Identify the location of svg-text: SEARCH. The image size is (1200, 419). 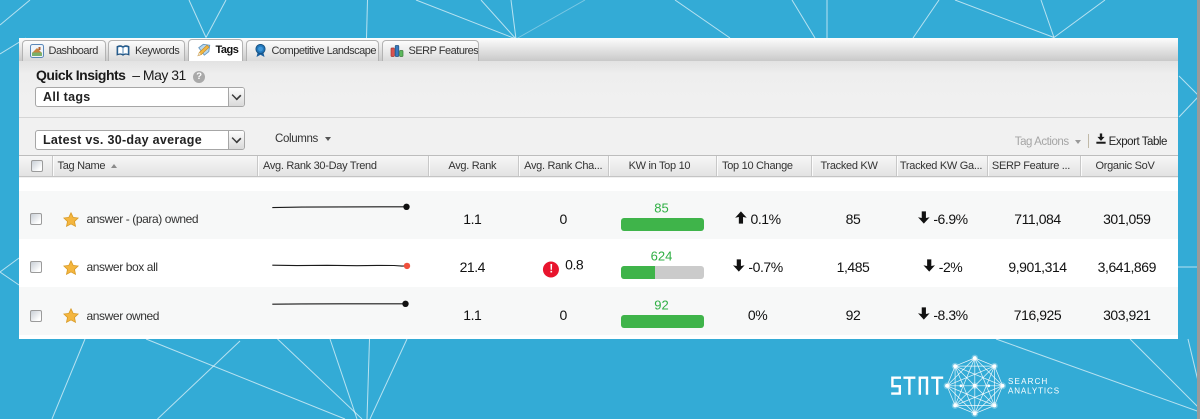
(1028, 381).